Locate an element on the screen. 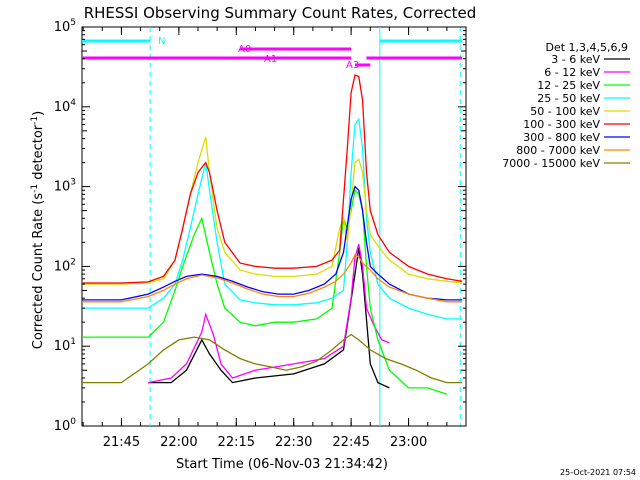  state-bar-label: A0 is located at coordinates (244, 49).